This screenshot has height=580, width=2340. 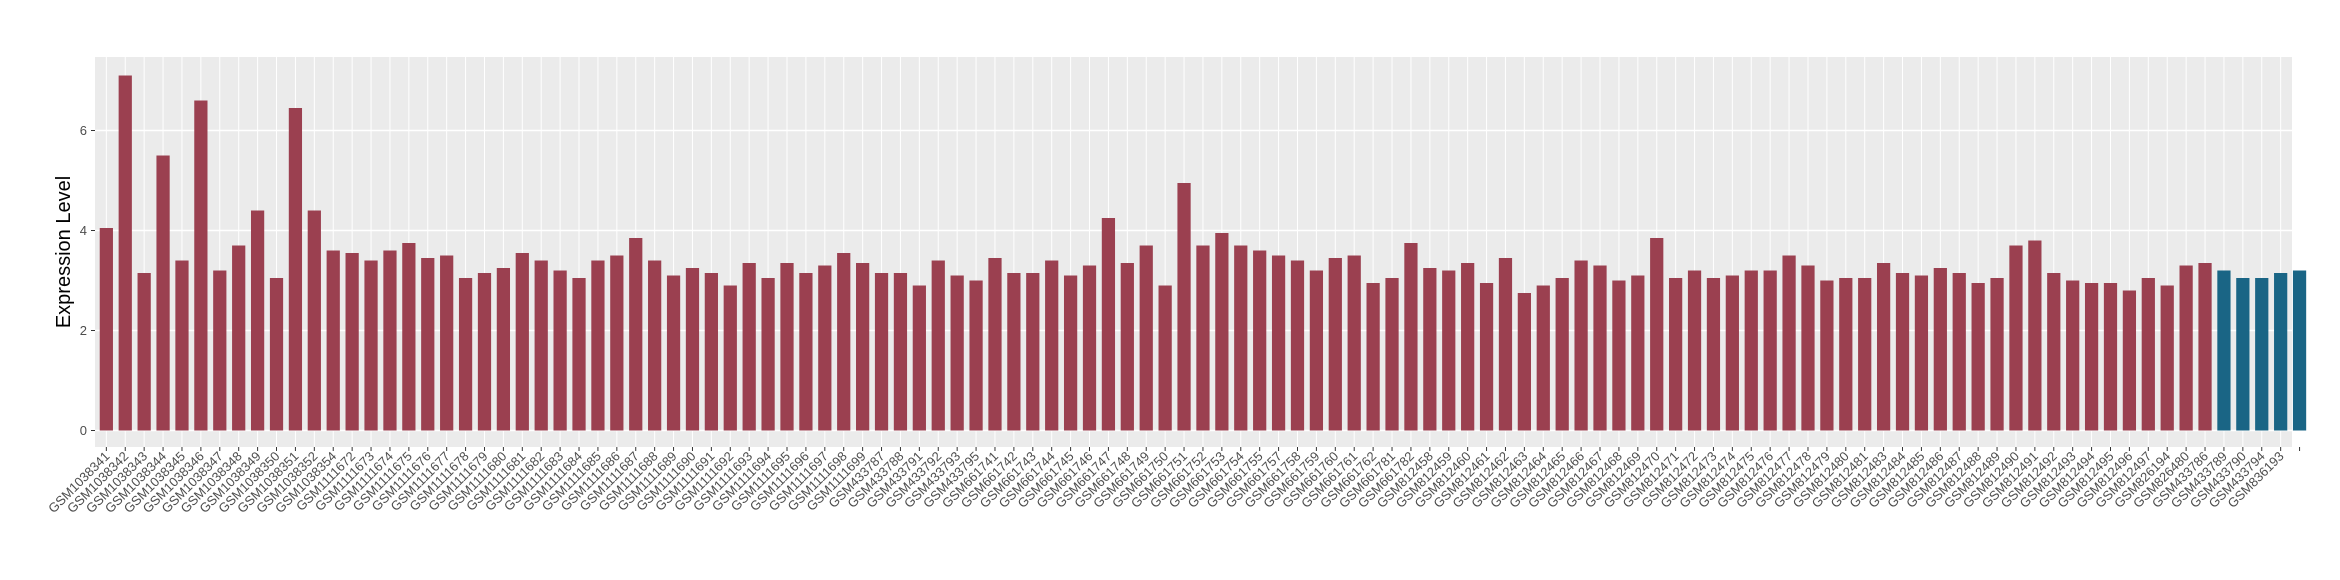 I want to click on y-tick-label: 0, so click(x=83, y=430).